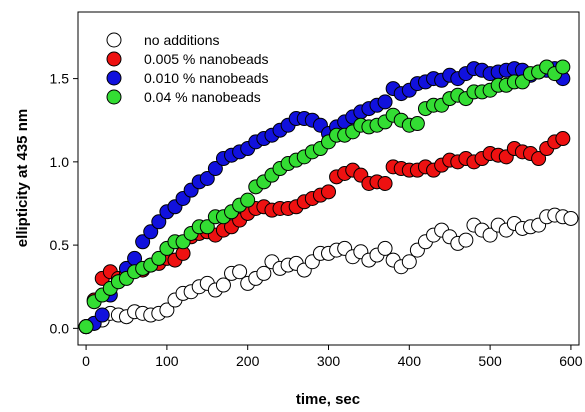 The height and width of the screenshot is (412, 585). Describe the element at coordinates (22, 178) in the screenshot. I see `y-axis-title: ellipticity at 435 nm` at that location.